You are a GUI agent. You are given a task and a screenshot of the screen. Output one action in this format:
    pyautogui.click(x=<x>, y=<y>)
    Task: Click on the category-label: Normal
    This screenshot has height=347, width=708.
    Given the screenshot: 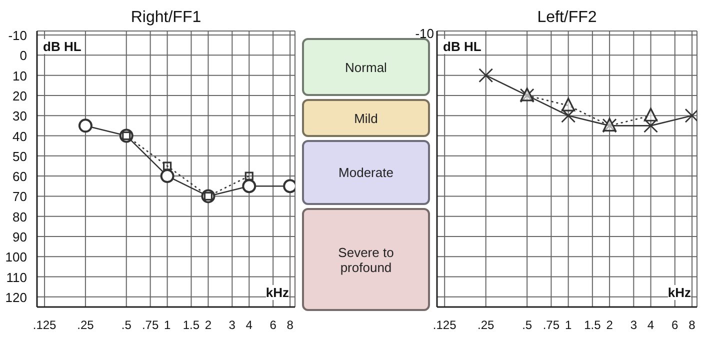 What is the action you would take?
    pyautogui.click(x=366, y=67)
    